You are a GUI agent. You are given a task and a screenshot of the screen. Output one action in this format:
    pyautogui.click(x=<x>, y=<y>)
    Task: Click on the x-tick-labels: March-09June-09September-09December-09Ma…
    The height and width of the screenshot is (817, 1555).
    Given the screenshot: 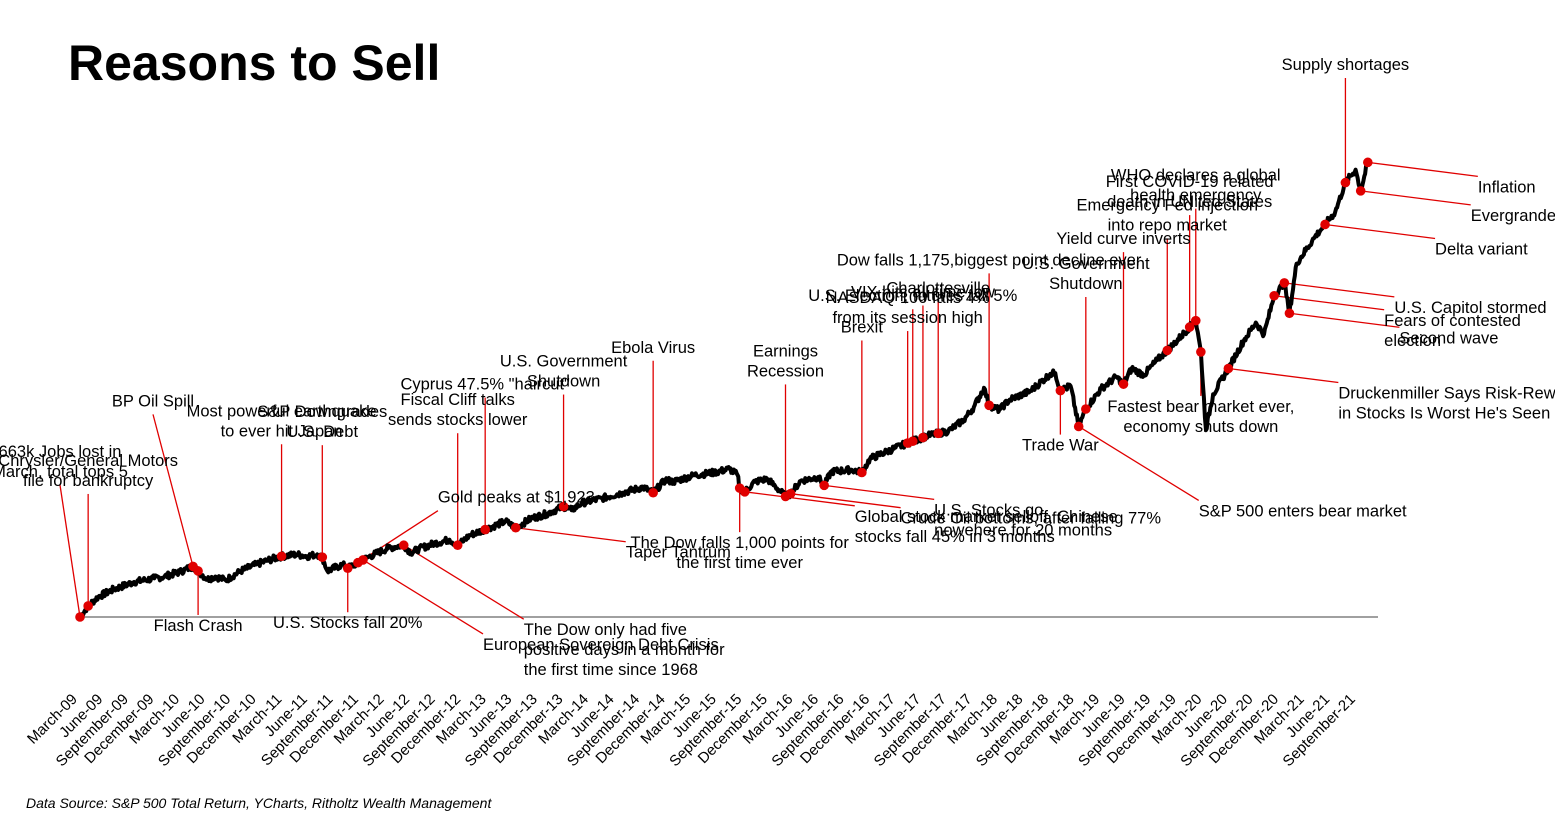 What is the action you would take?
    pyautogui.click(x=691, y=730)
    